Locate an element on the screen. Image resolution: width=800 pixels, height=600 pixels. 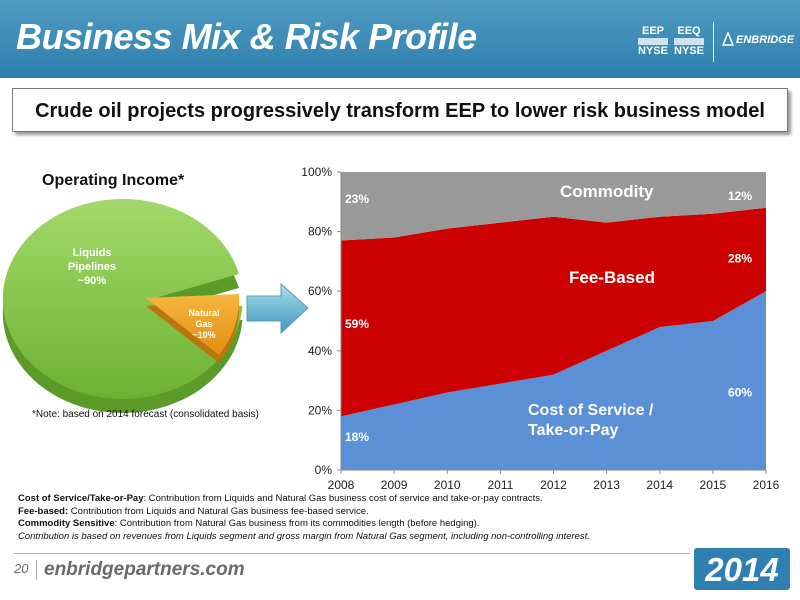
x-tick-label: 2010 is located at coordinates (447, 485).